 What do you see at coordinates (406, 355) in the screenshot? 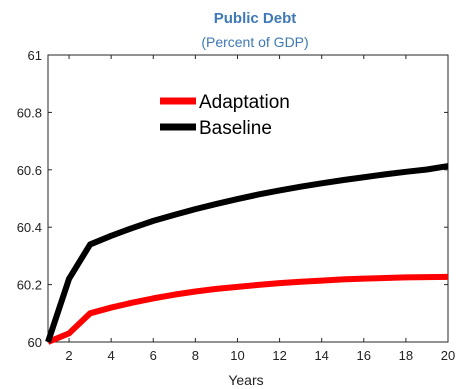
I see `x-tick-label: 18` at bounding box center [406, 355].